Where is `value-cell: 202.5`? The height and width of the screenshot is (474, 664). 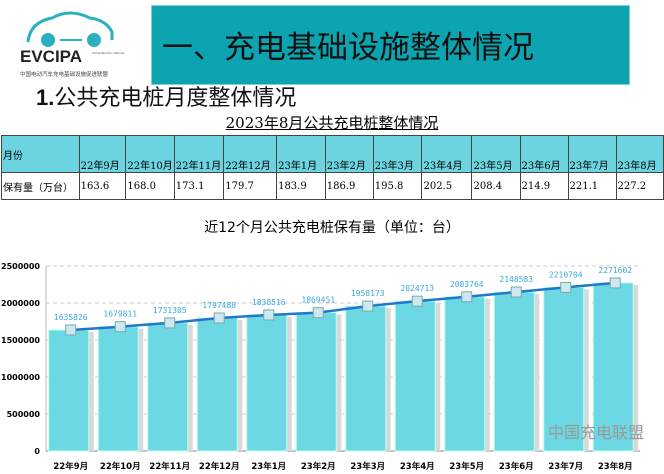
value-cell: 202.5 is located at coordinates (447, 186).